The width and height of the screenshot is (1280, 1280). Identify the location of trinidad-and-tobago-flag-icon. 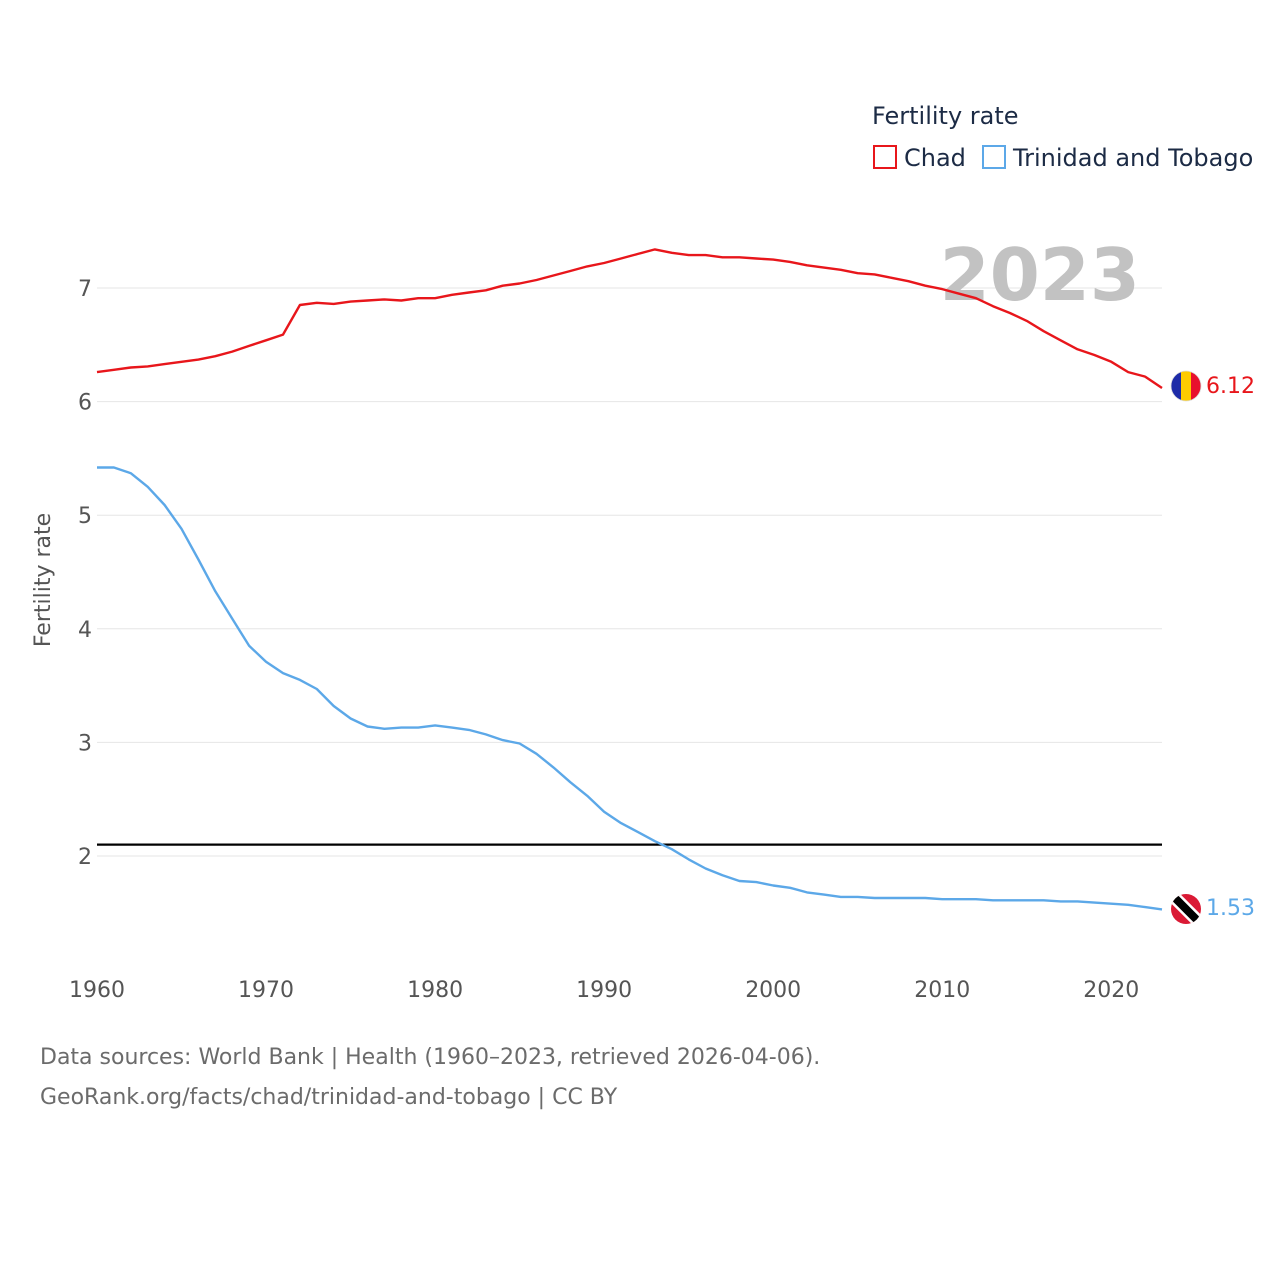
(1186, 909).